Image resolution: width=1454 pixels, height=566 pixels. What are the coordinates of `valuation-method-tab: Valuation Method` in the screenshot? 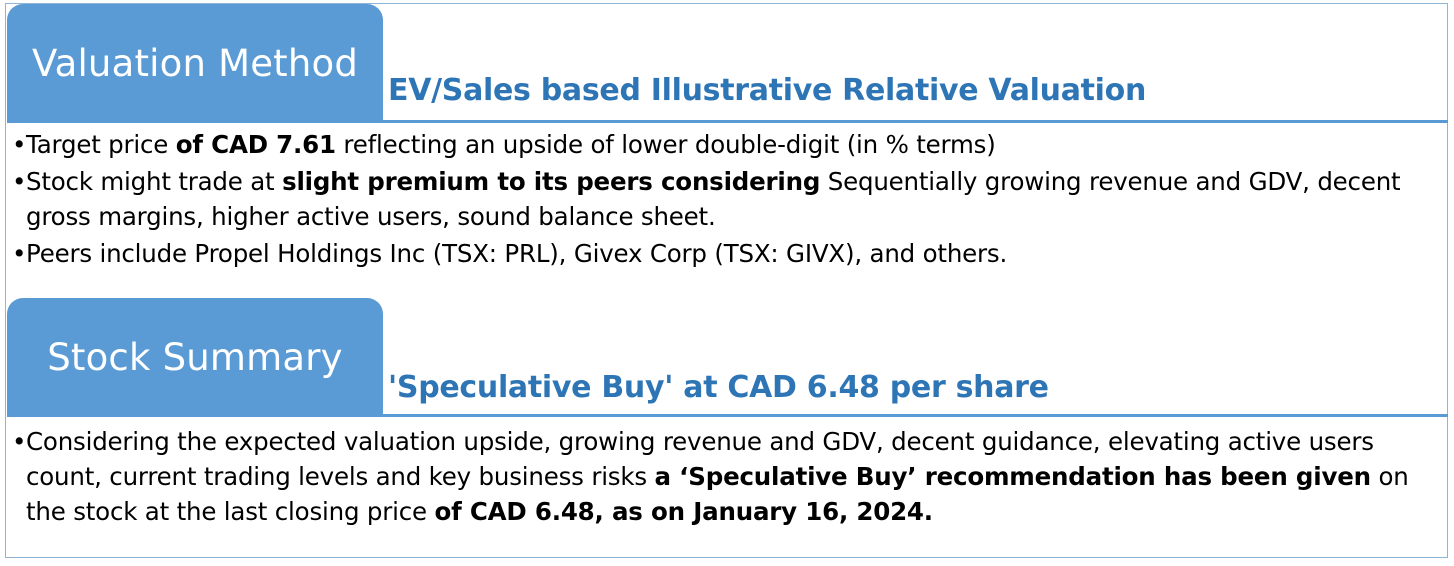 It's located at (195, 63).